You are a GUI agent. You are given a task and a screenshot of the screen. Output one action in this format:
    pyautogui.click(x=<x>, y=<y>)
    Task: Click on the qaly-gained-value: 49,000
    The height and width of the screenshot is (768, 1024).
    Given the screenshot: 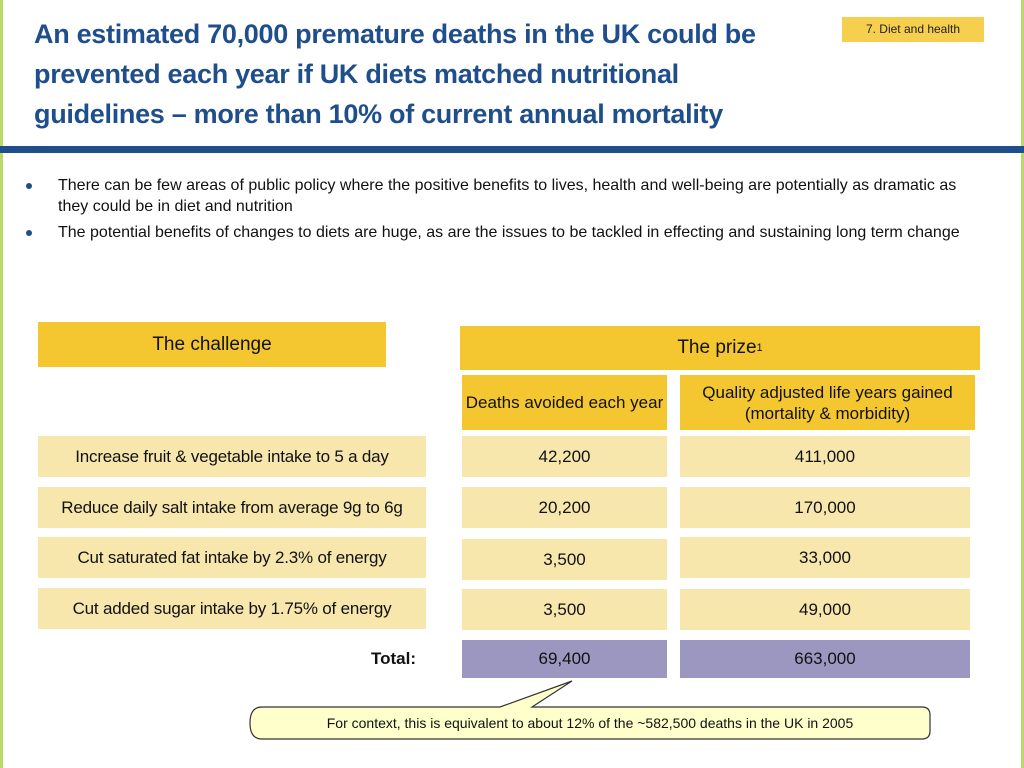 What is the action you would take?
    pyautogui.click(x=825, y=609)
    